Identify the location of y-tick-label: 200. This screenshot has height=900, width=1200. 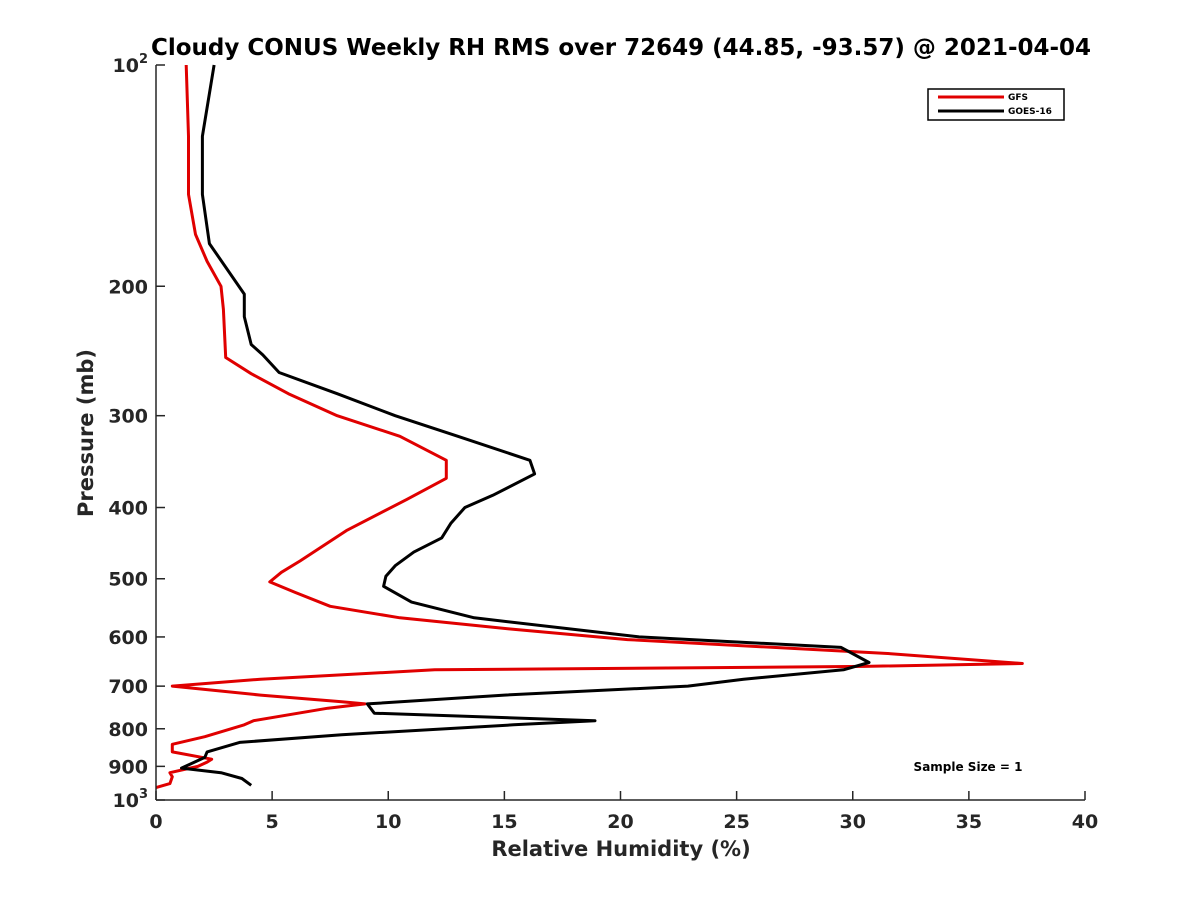
(128, 287).